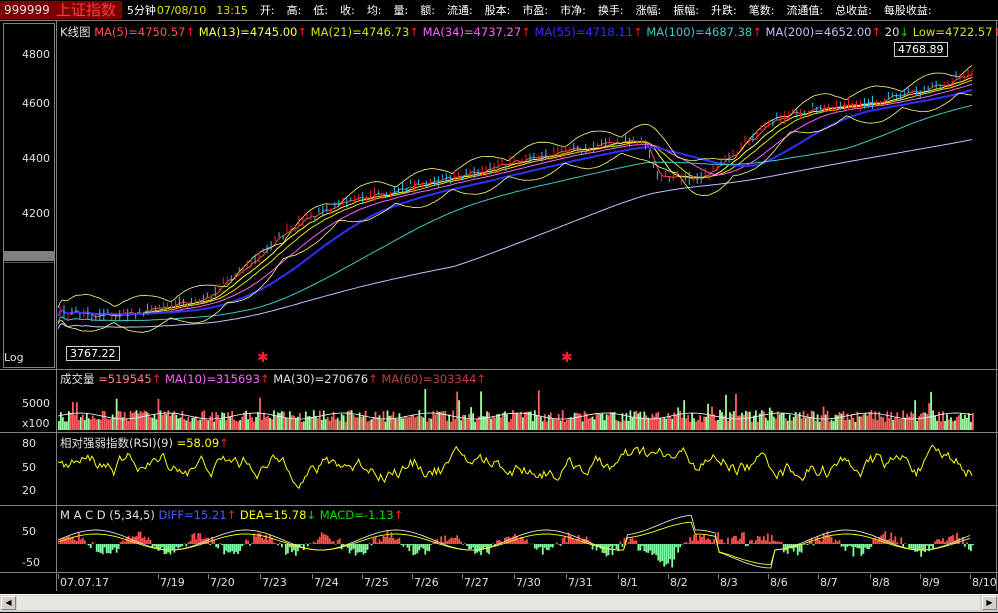 The image size is (998, 613). What do you see at coordinates (989, 603) in the screenshot?
I see `scroll-right-button: ▶` at bounding box center [989, 603].